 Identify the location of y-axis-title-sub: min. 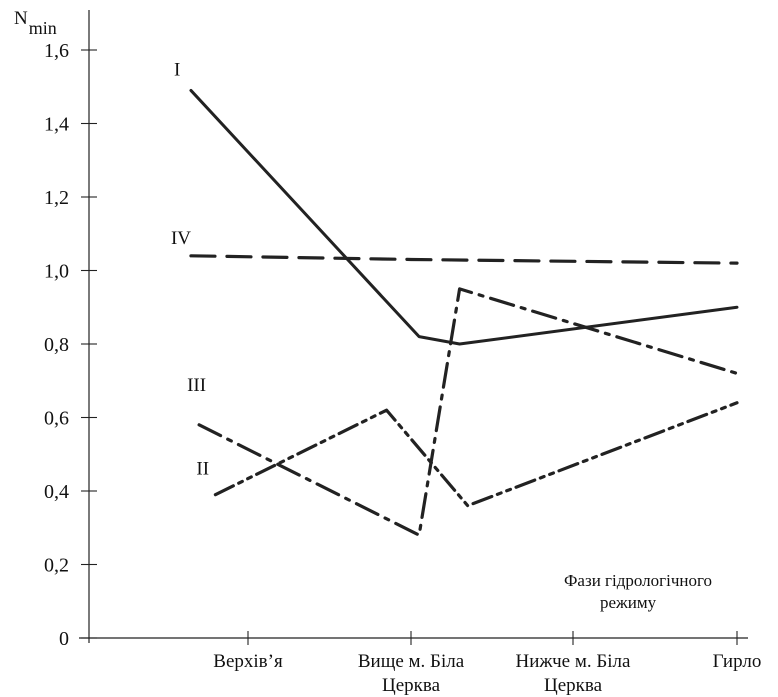
(43, 28).